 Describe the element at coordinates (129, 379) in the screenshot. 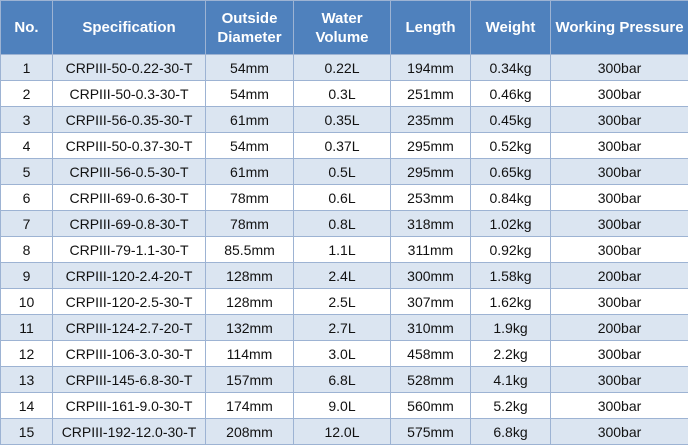

I see `table-cell: CRPIII-145-6.8-30-T` at that location.